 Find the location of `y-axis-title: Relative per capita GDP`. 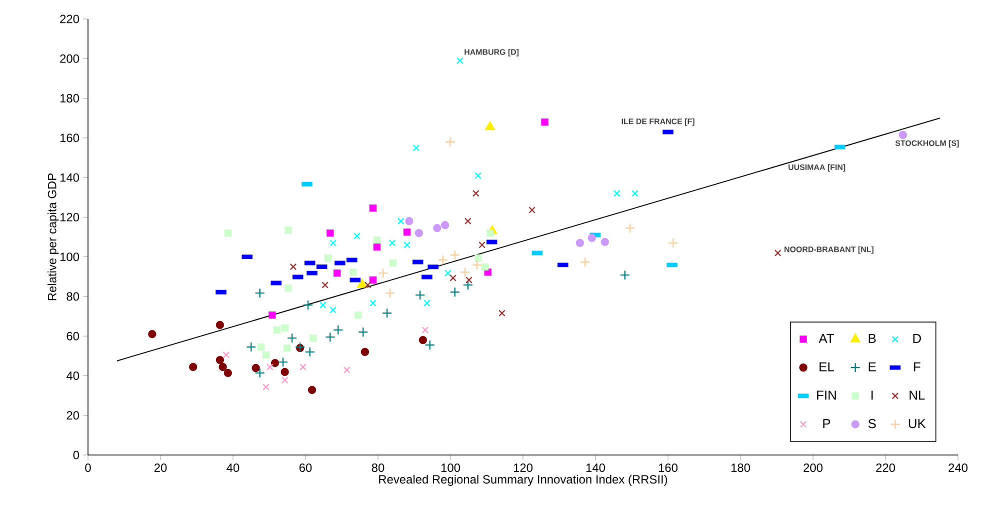

y-axis-title: Relative per capita GDP is located at coordinates (53, 237).